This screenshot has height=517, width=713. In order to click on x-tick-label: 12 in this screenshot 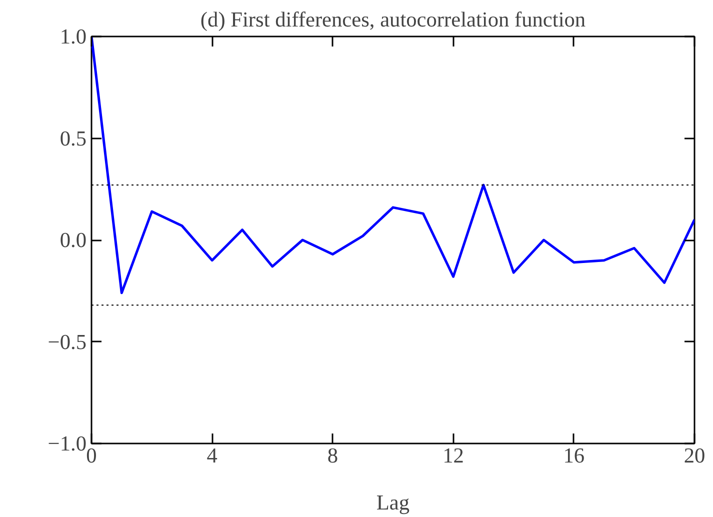, I will do `click(453, 456)`.